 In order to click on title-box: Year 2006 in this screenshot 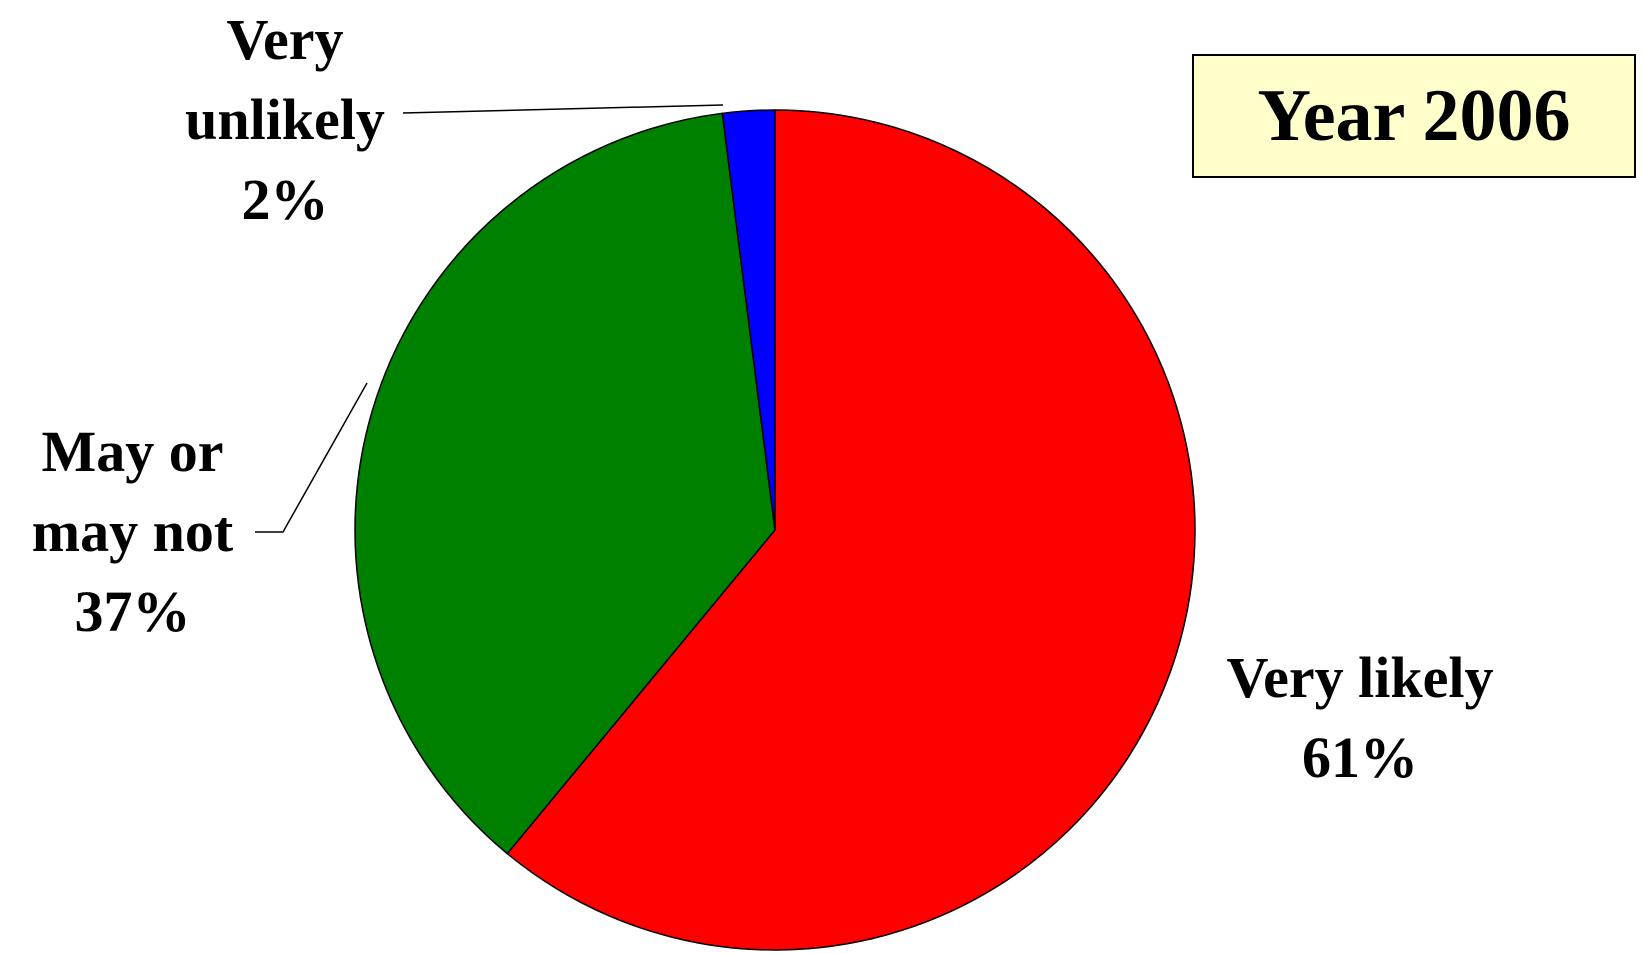, I will do `click(1414, 116)`.